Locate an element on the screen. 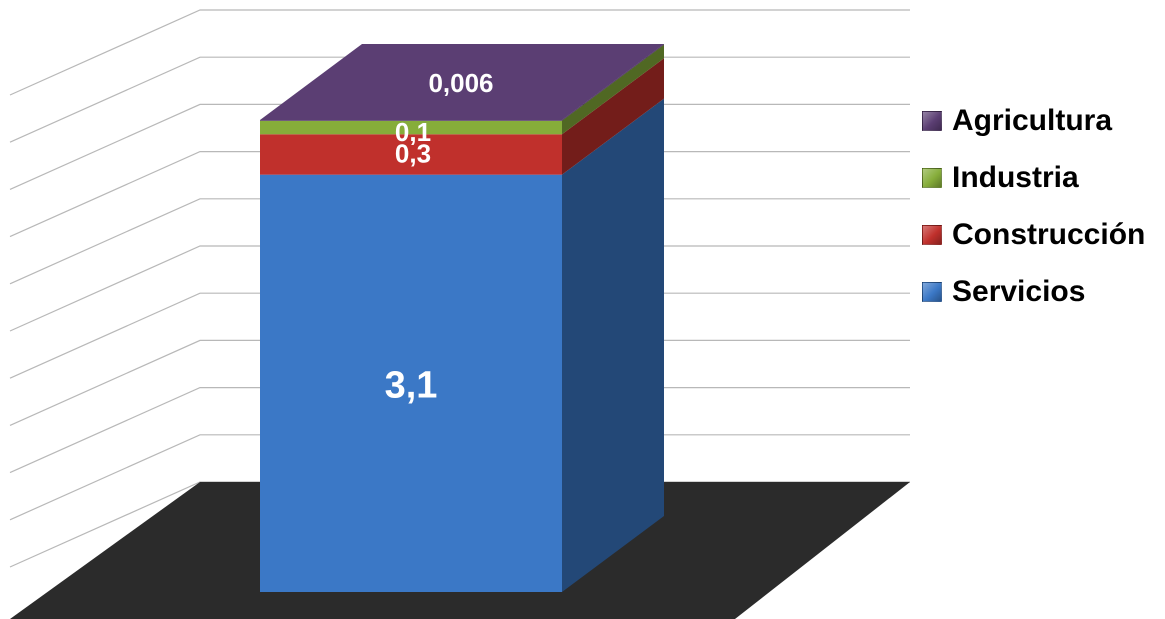 This screenshot has height=619, width=1165. bar-segment-side-agricultura is located at coordinates (613, 82).